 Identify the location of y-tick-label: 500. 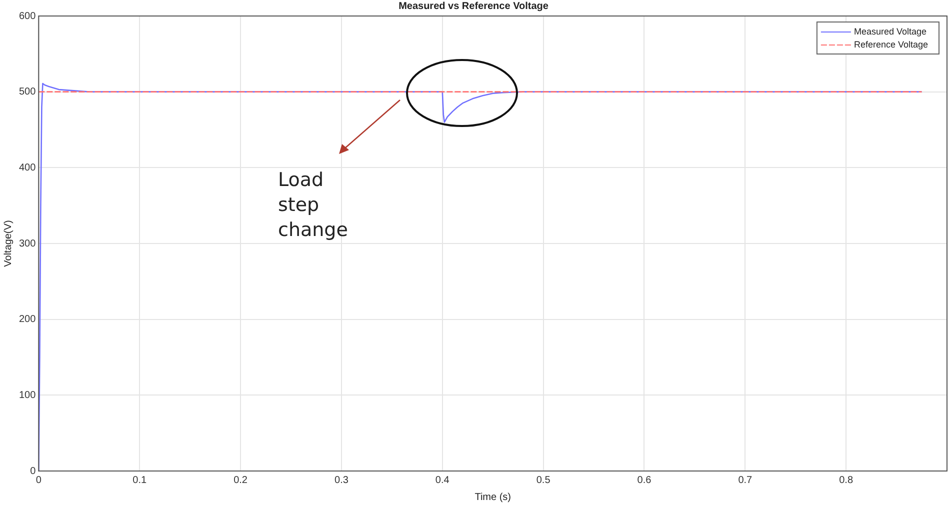
(27, 92).